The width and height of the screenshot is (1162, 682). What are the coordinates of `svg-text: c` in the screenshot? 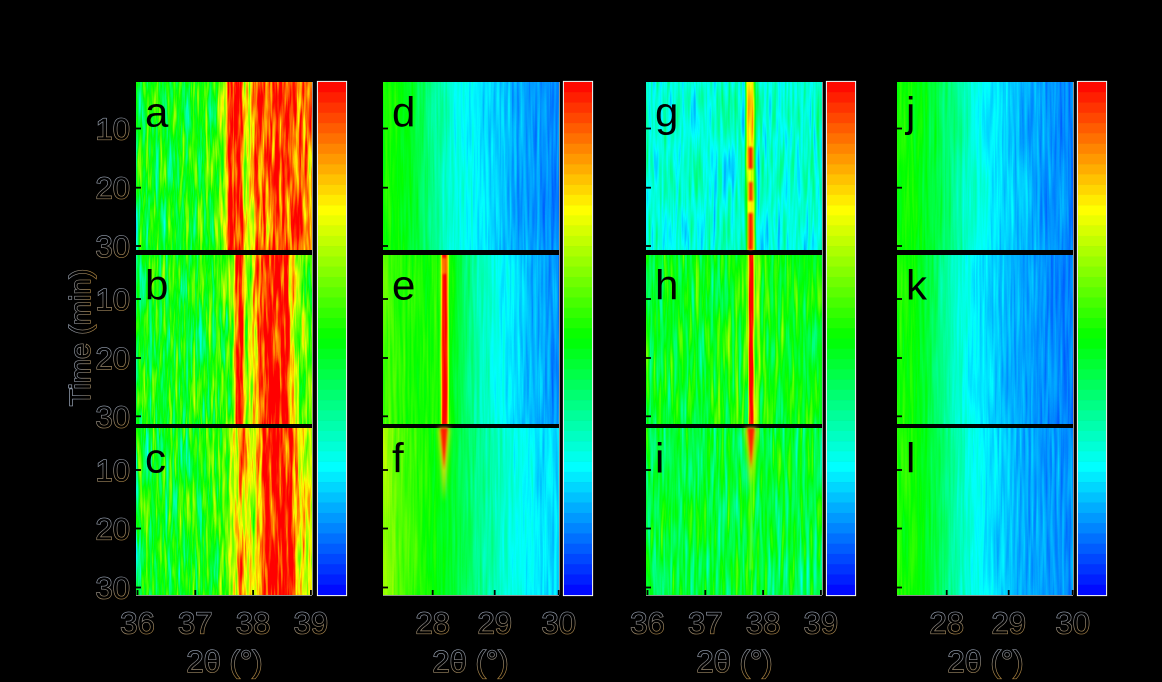 It's located at (155, 458).